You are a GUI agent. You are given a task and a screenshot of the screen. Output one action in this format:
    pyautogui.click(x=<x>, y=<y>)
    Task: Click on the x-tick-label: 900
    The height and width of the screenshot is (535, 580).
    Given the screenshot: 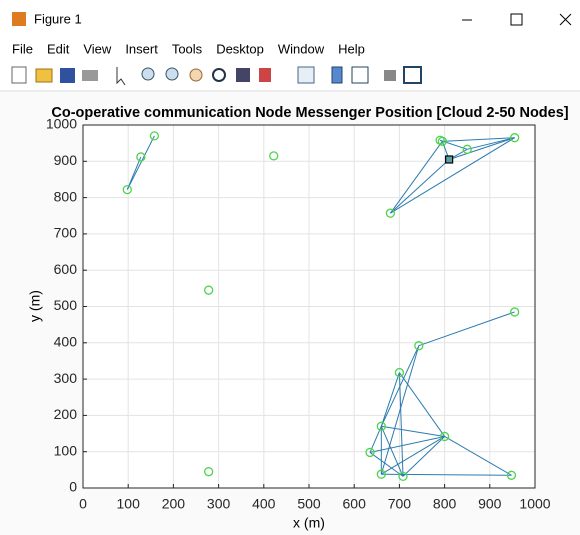 What is the action you would take?
    pyautogui.click(x=490, y=504)
    